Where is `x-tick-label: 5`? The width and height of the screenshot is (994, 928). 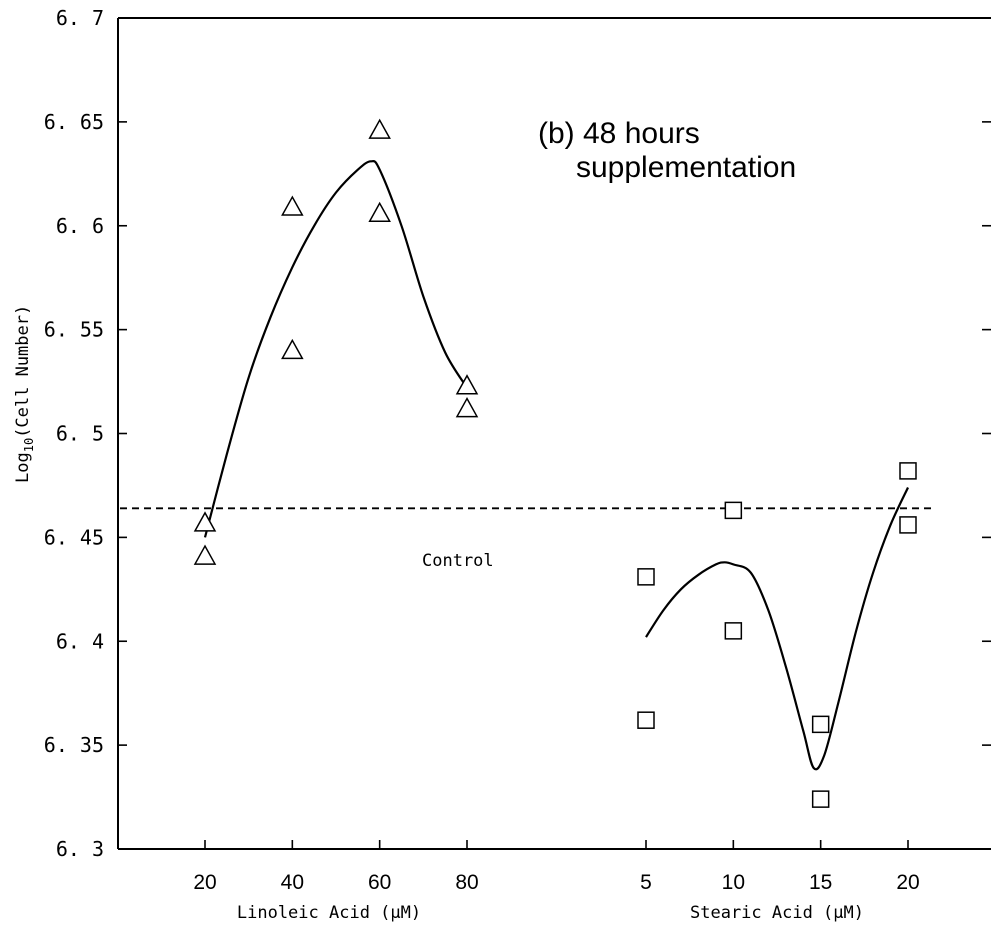 x-tick-label: 5 is located at coordinates (646, 882).